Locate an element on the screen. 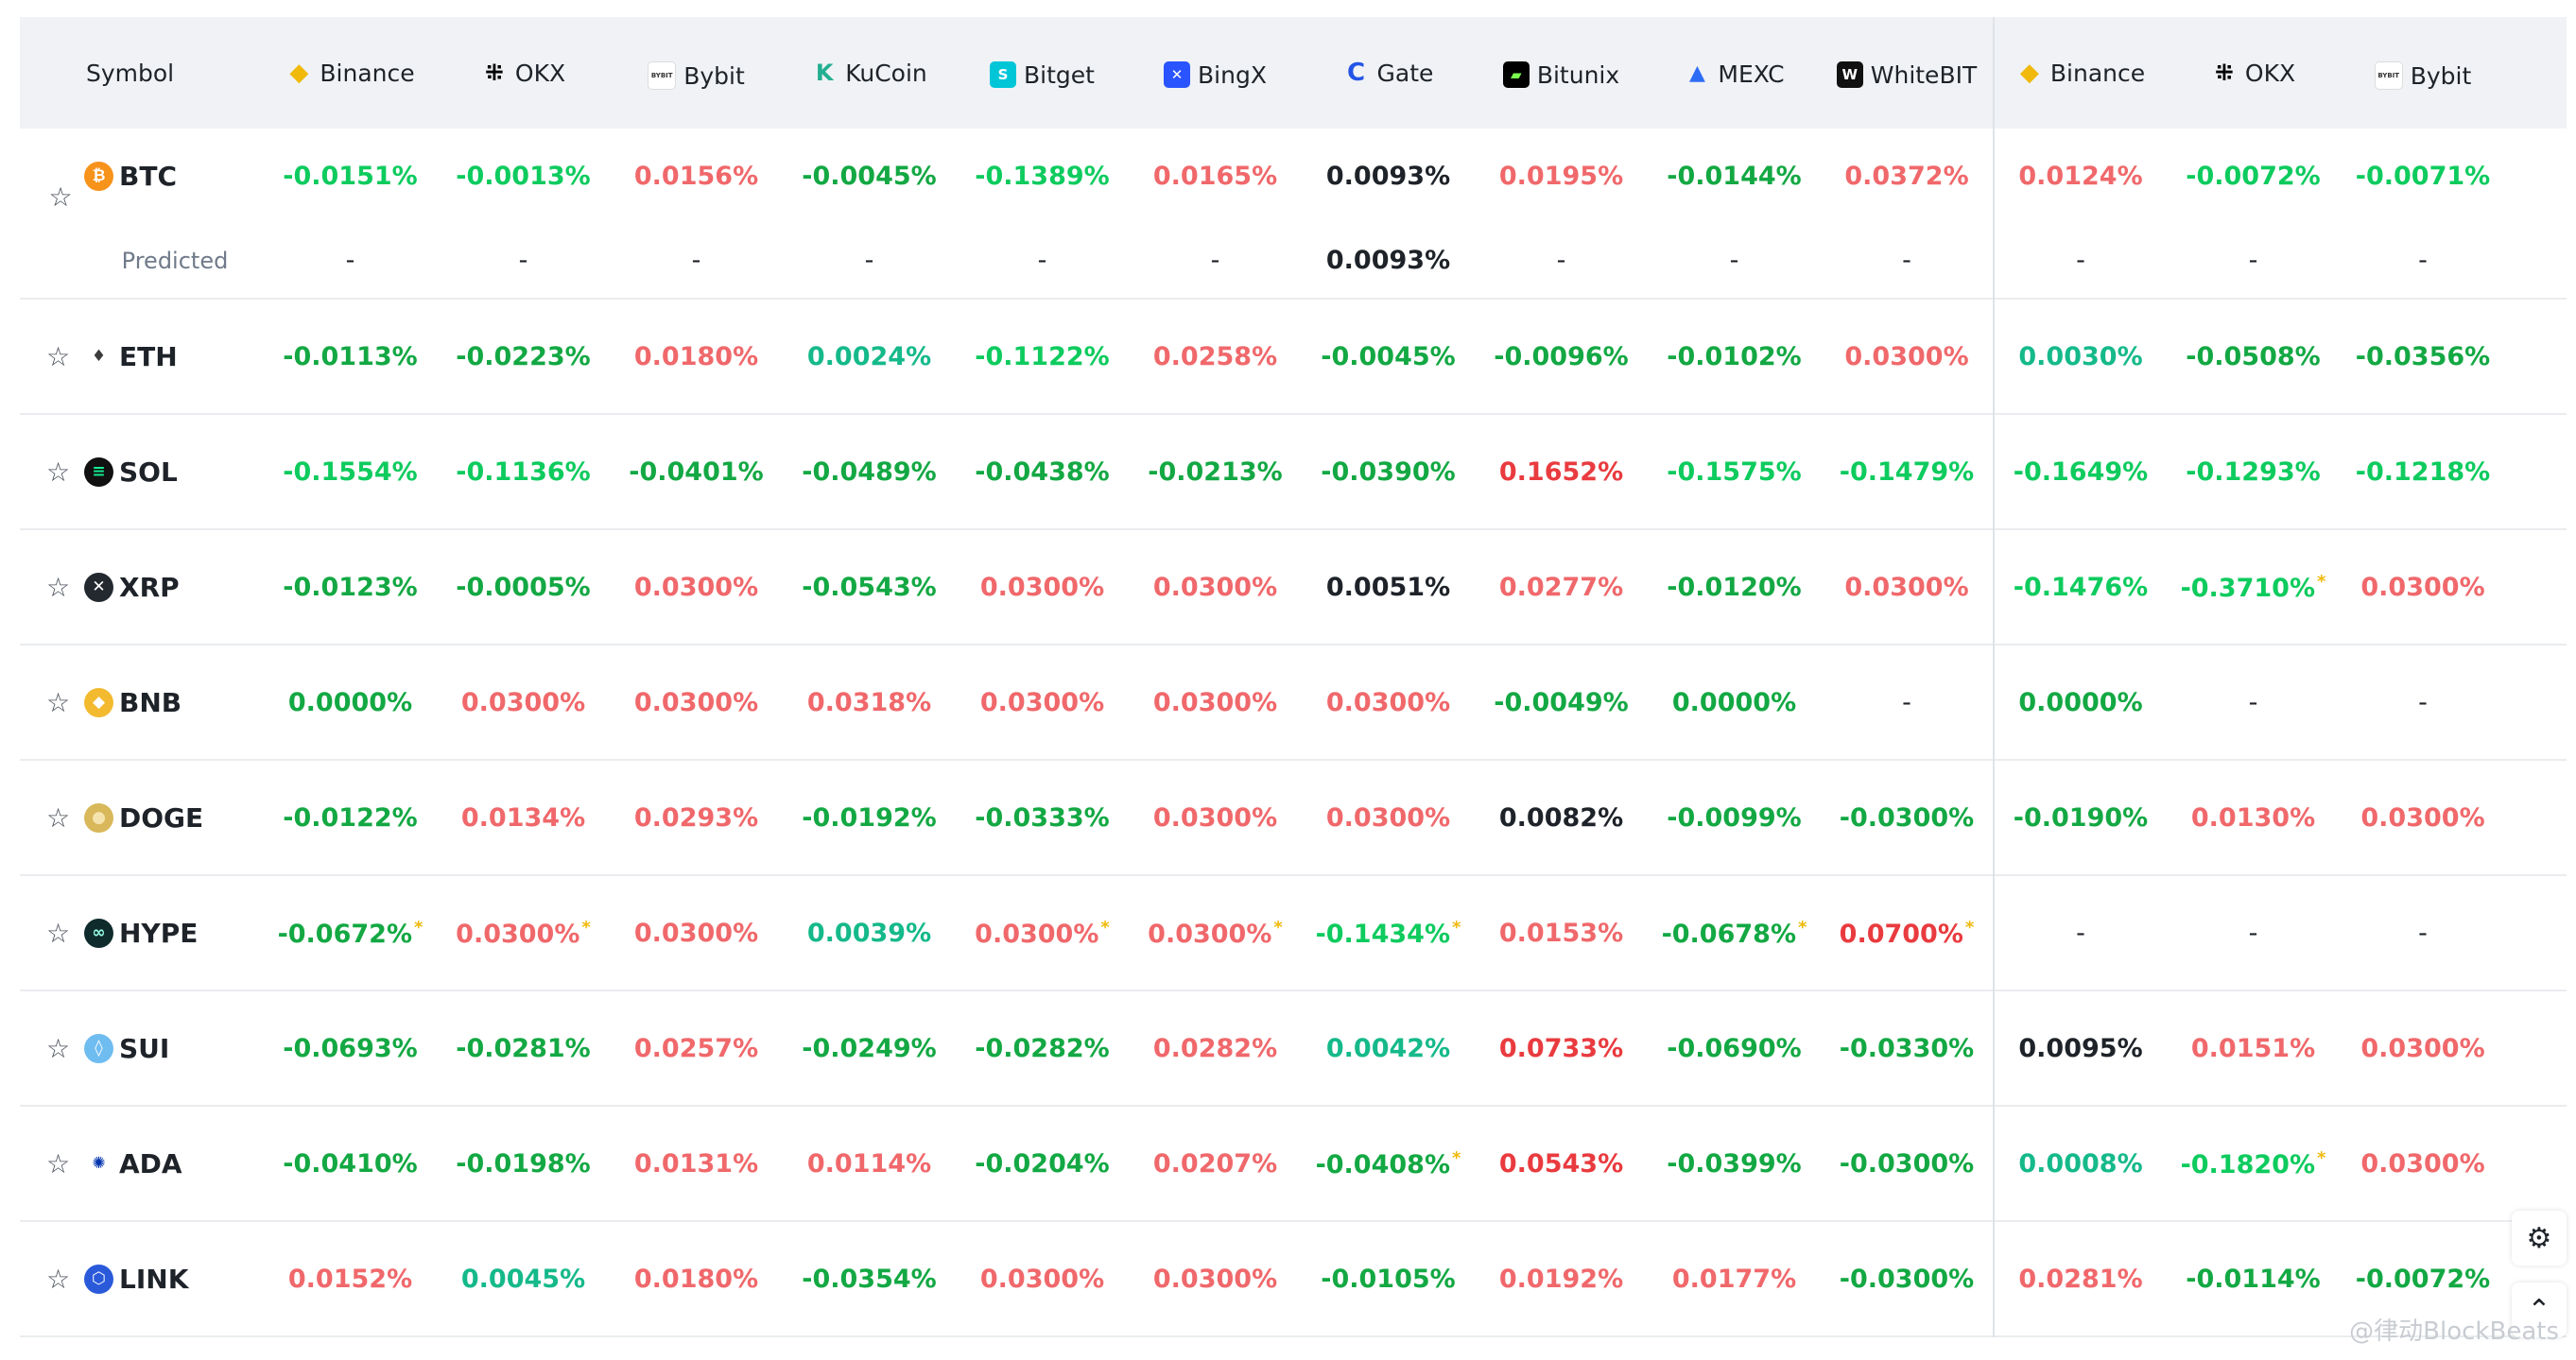  funding-rate-cell: -0.0390% is located at coordinates (1388, 471).